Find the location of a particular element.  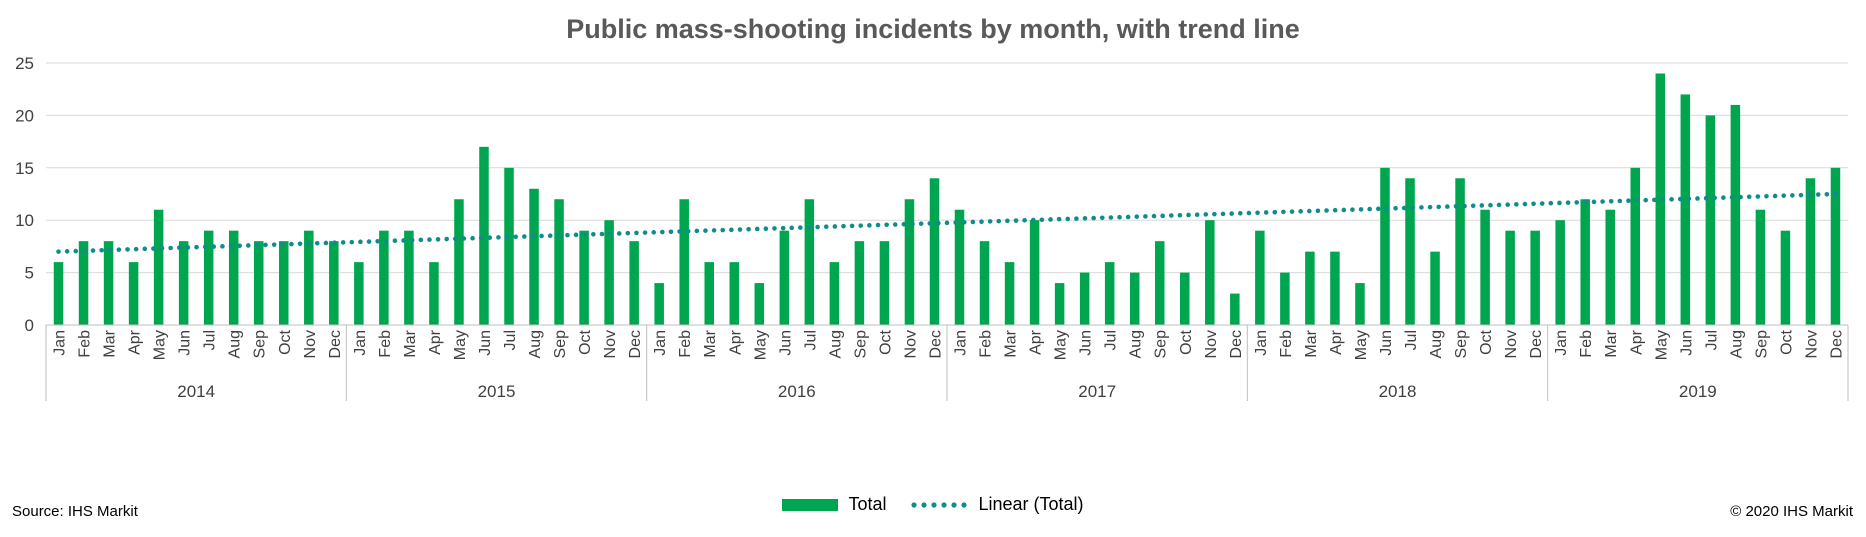

month-tick-label: Jun is located at coordinates (185, 343).